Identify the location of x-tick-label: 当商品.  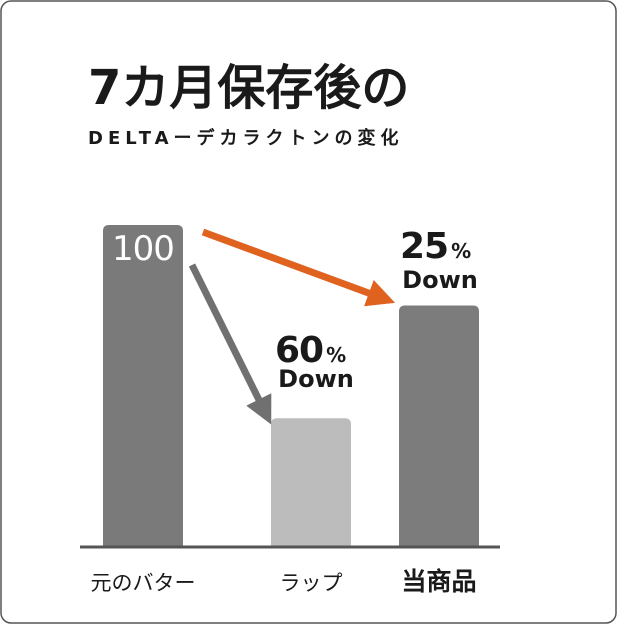
(438, 581).